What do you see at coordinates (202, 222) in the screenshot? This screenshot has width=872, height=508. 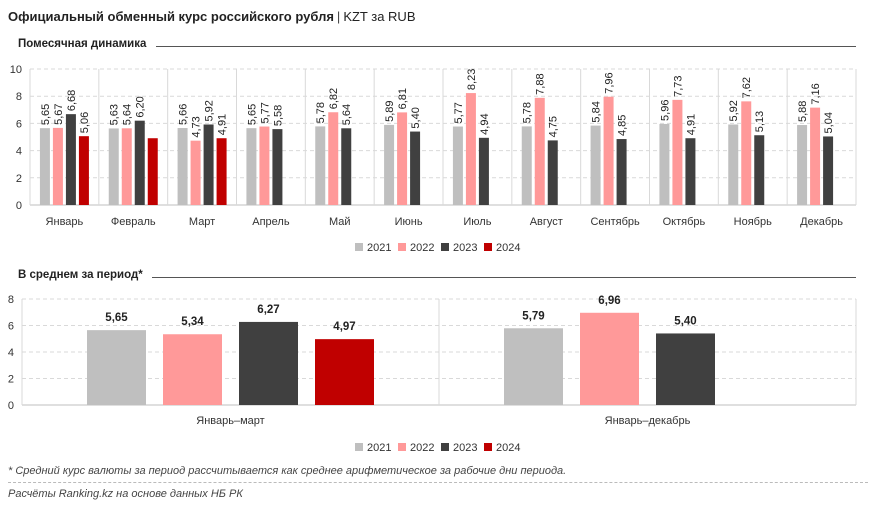 I see `category-label: Март` at bounding box center [202, 222].